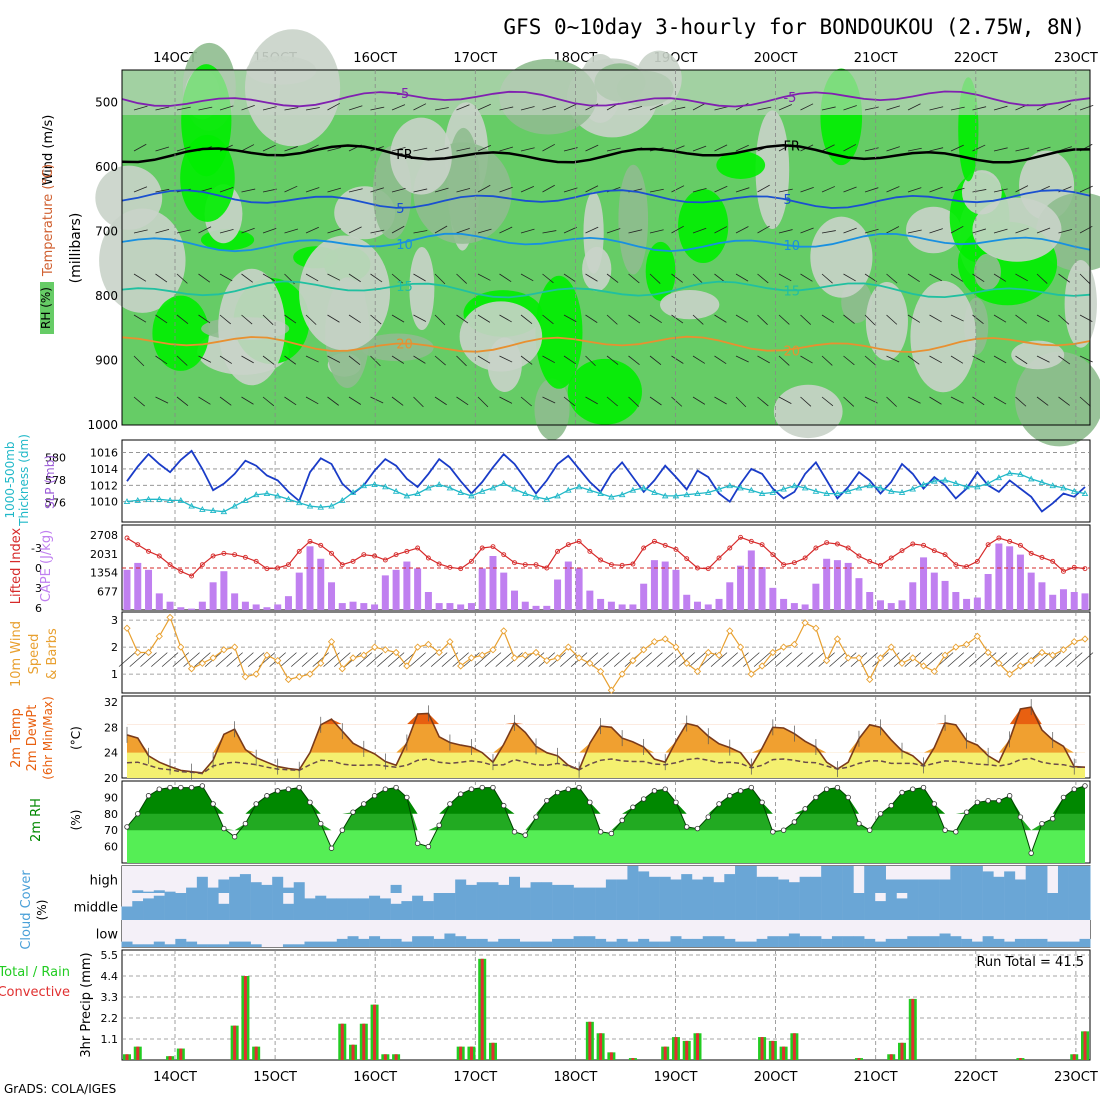  I want to click on contour-label: 10, so click(791, 246).